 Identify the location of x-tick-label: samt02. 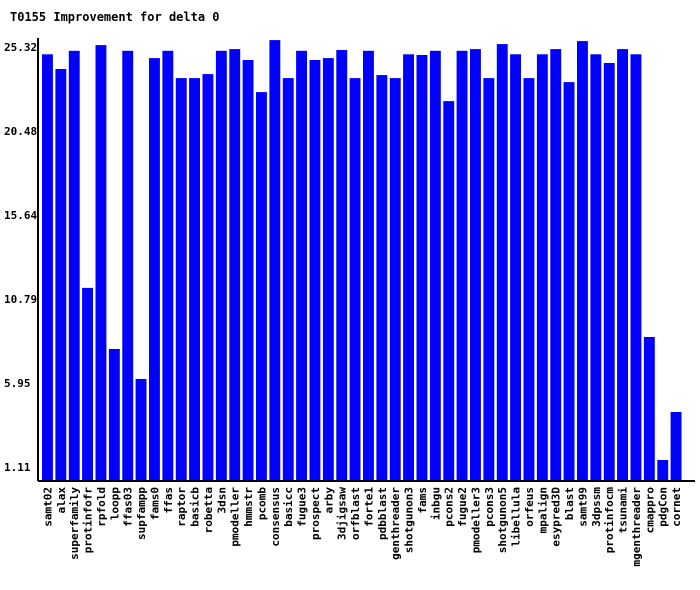
(47, 507).